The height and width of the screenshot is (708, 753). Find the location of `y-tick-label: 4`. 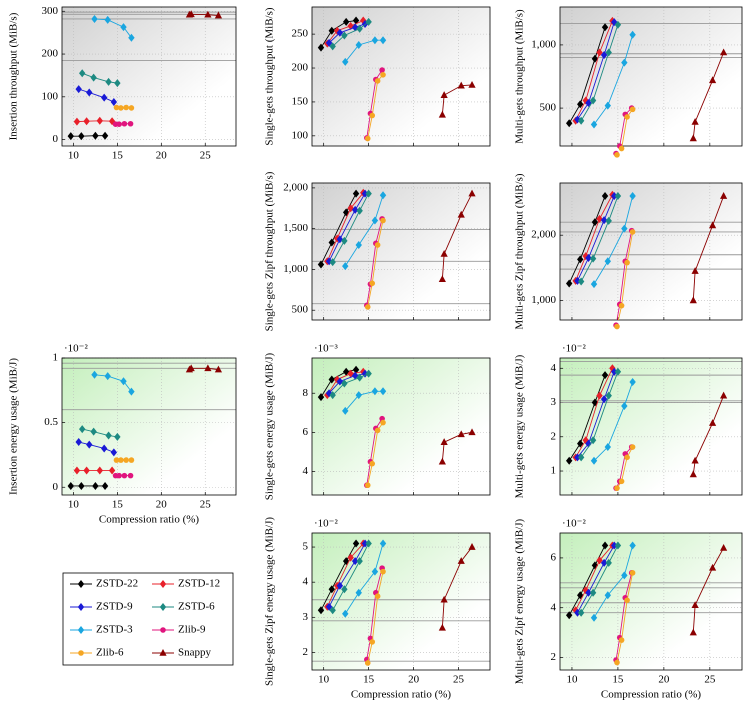

y-tick-label: 4 is located at coordinates (554, 368).